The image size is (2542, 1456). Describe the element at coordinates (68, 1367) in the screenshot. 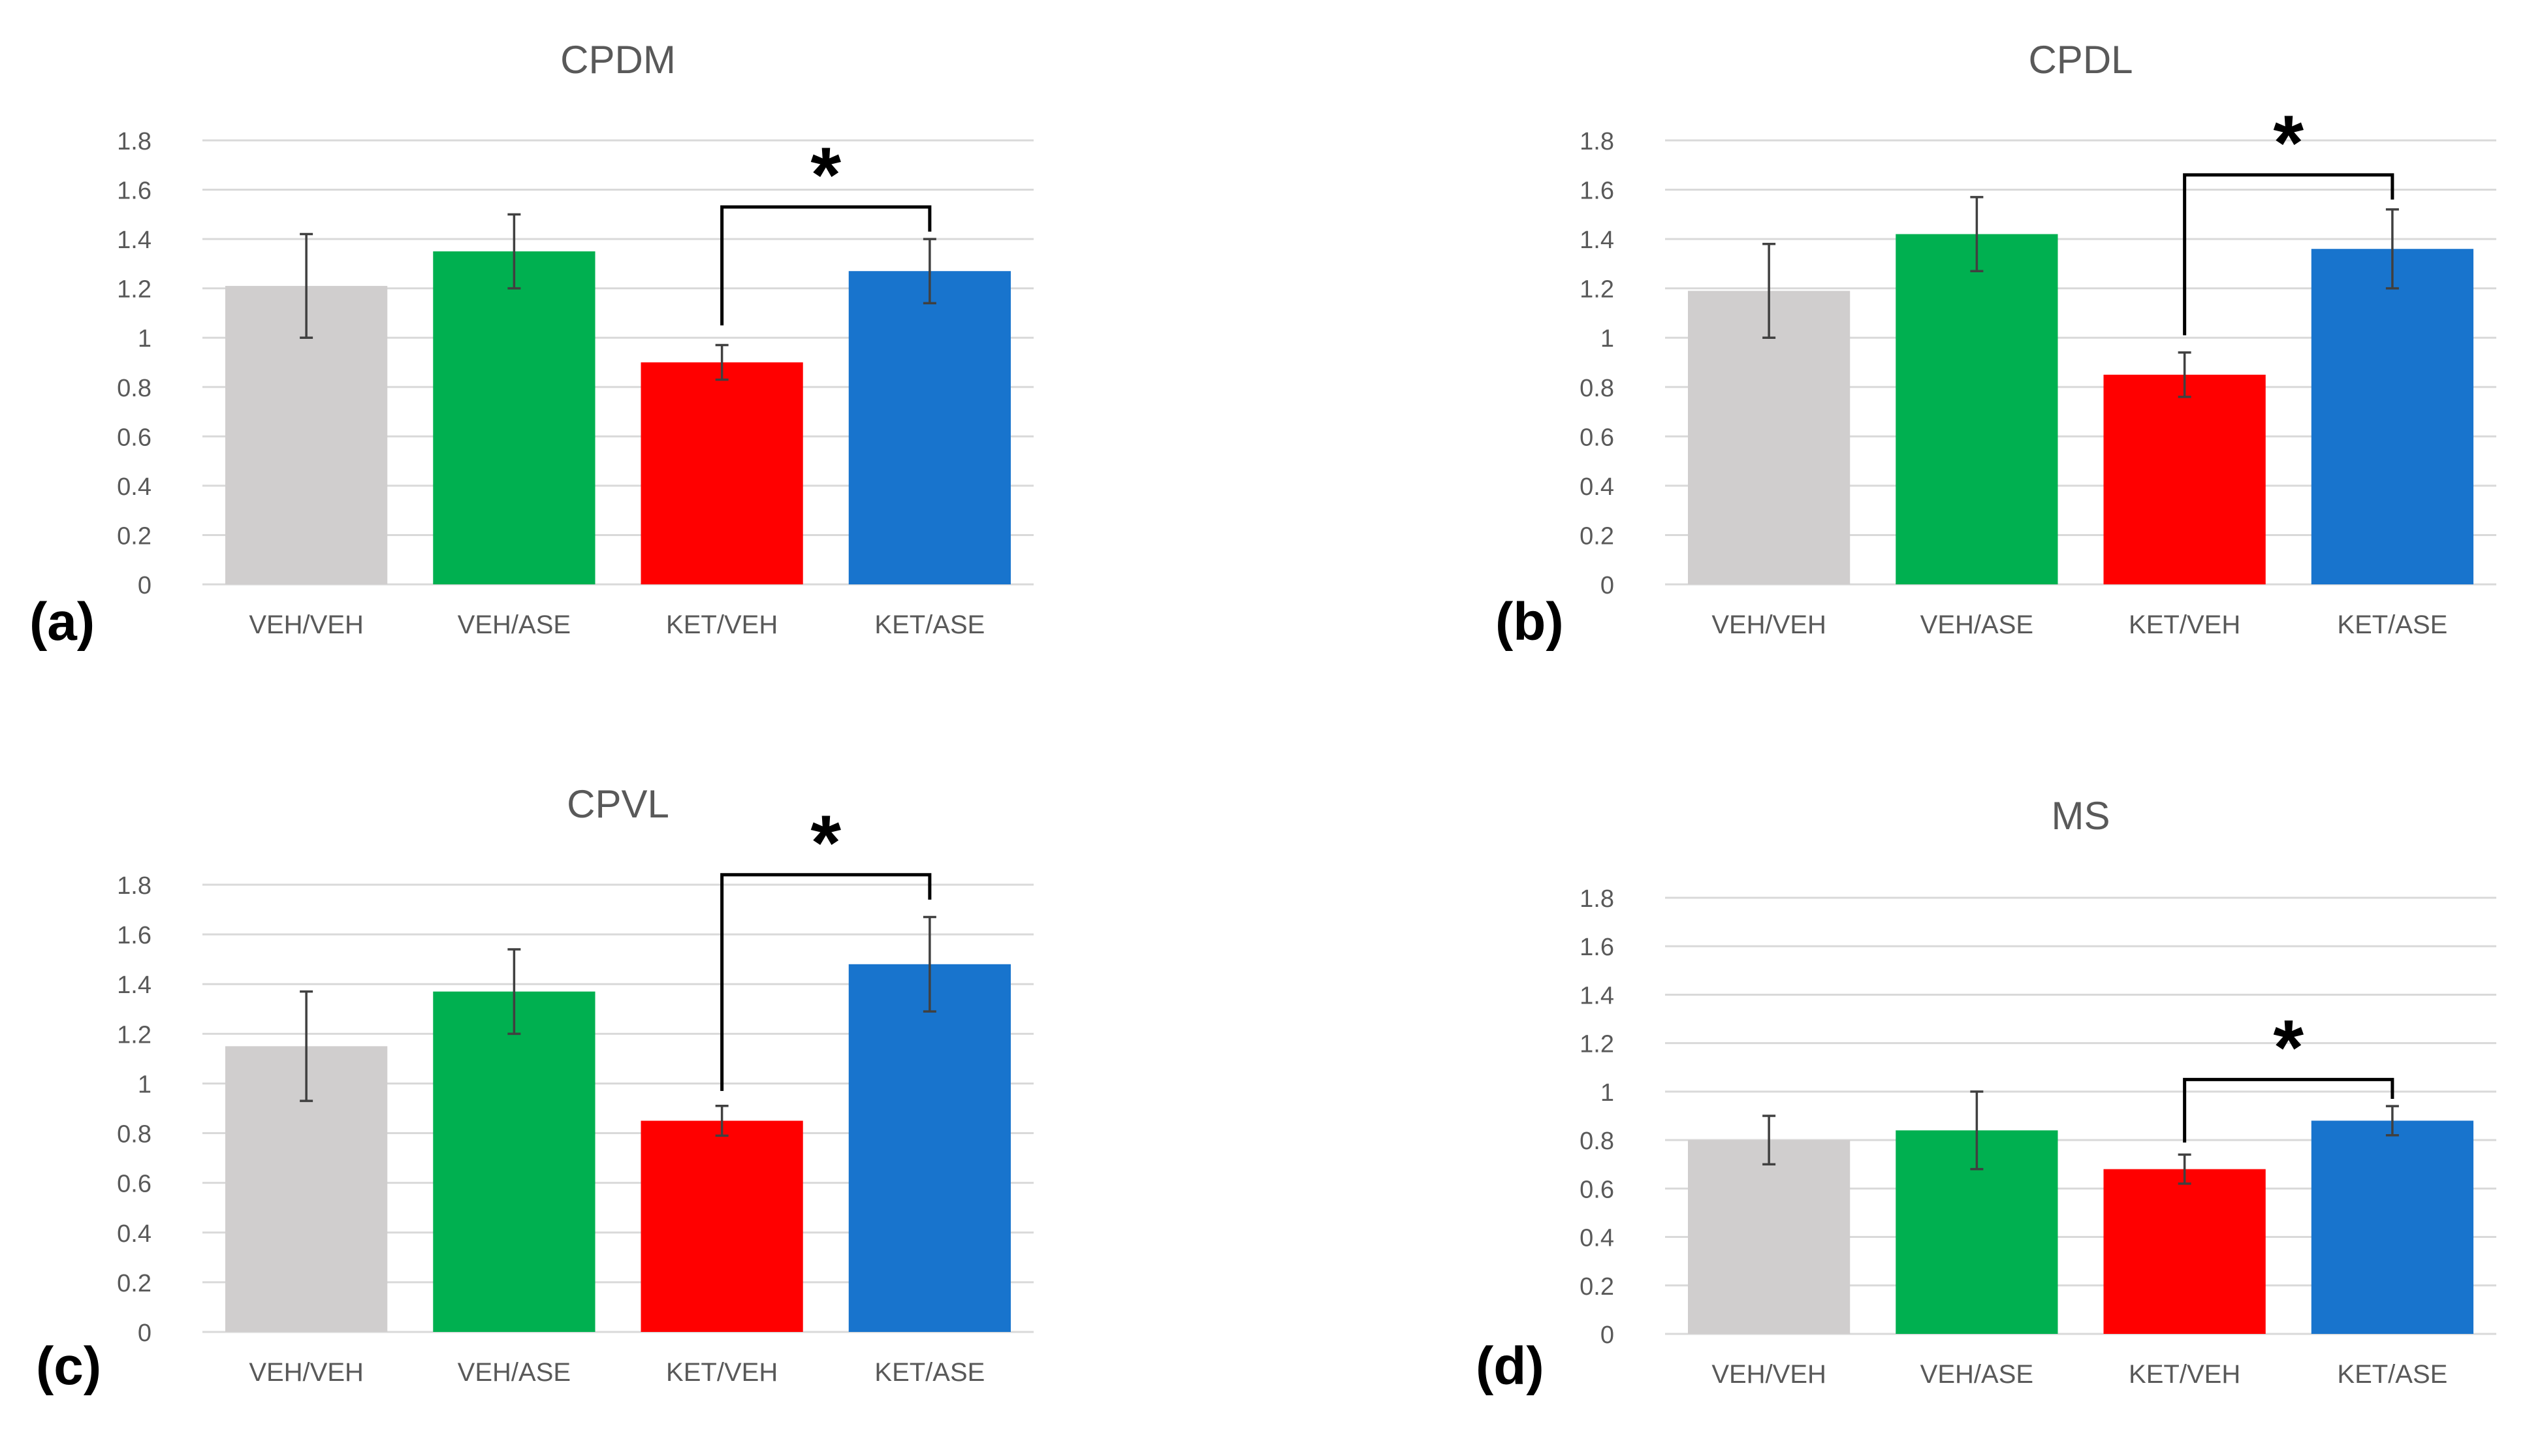

I see `panel-label: (c)` at that location.